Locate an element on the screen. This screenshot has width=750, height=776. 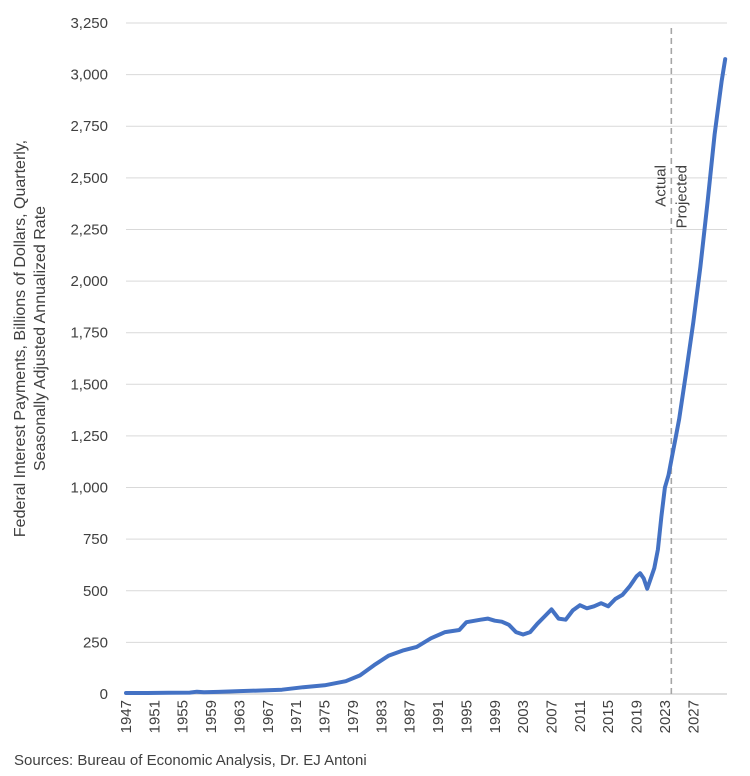
x-tick-label: 1991 is located at coordinates (438, 716).